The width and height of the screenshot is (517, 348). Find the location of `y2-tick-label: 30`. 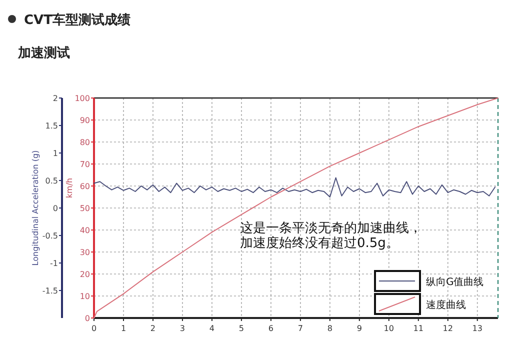

y2-tick-label: 30 is located at coordinates (85, 252).